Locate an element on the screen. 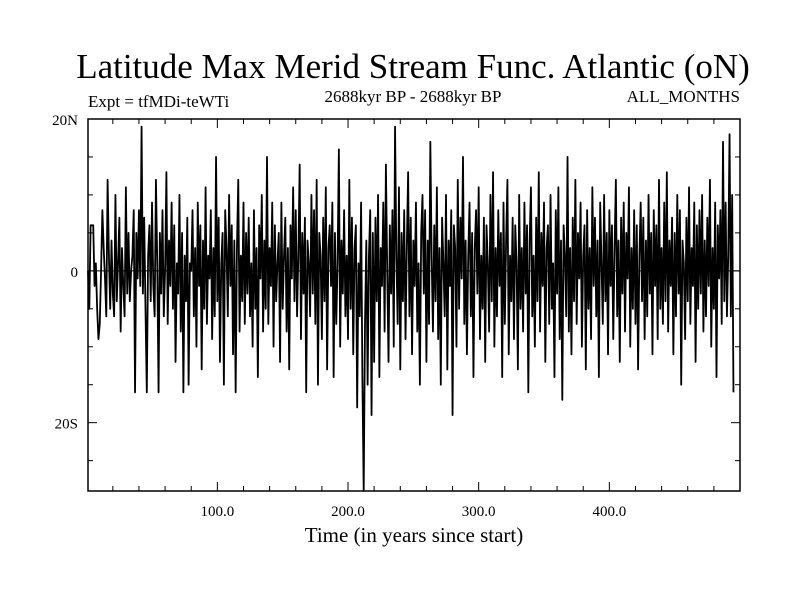 The height and width of the screenshot is (600, 800). experiment-label: Expt = tfMDi-teWTi is located at coordinates (158, 101).